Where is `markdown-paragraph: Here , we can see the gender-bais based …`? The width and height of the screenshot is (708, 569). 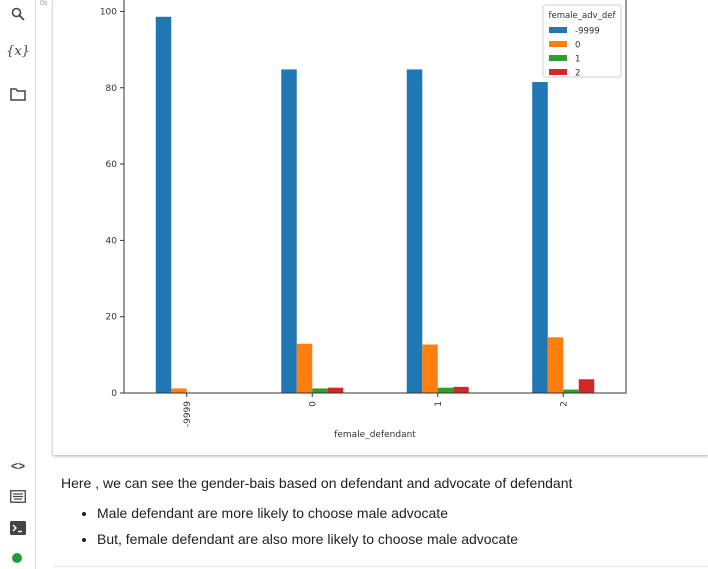 markdown-paragraph: Here , we can see the gender-bais based … is located at coordinates (317, 483).